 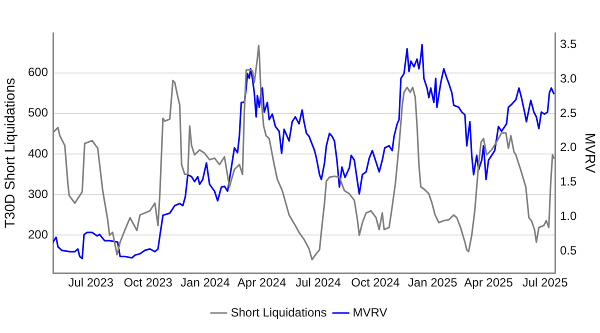 I want to click on x-tick-label: Jul 2024, so click(x=319, y=283).